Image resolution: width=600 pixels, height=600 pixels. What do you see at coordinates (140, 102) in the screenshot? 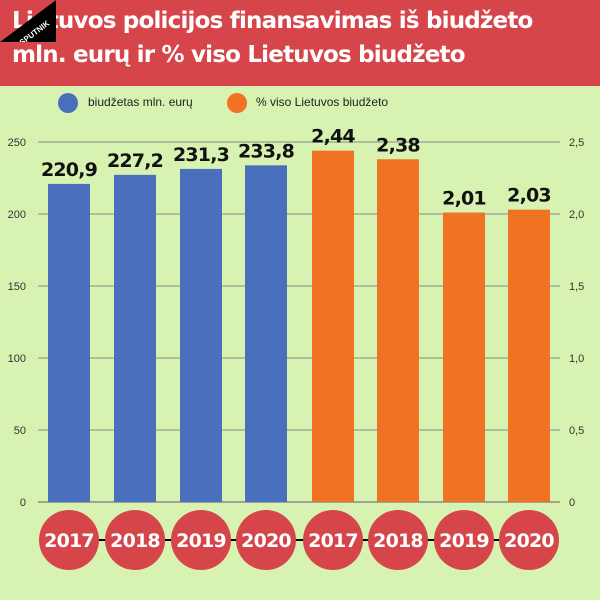
I see `legend-label-budget: biudžetas mln. eurų` at bounding box center [140, 102].